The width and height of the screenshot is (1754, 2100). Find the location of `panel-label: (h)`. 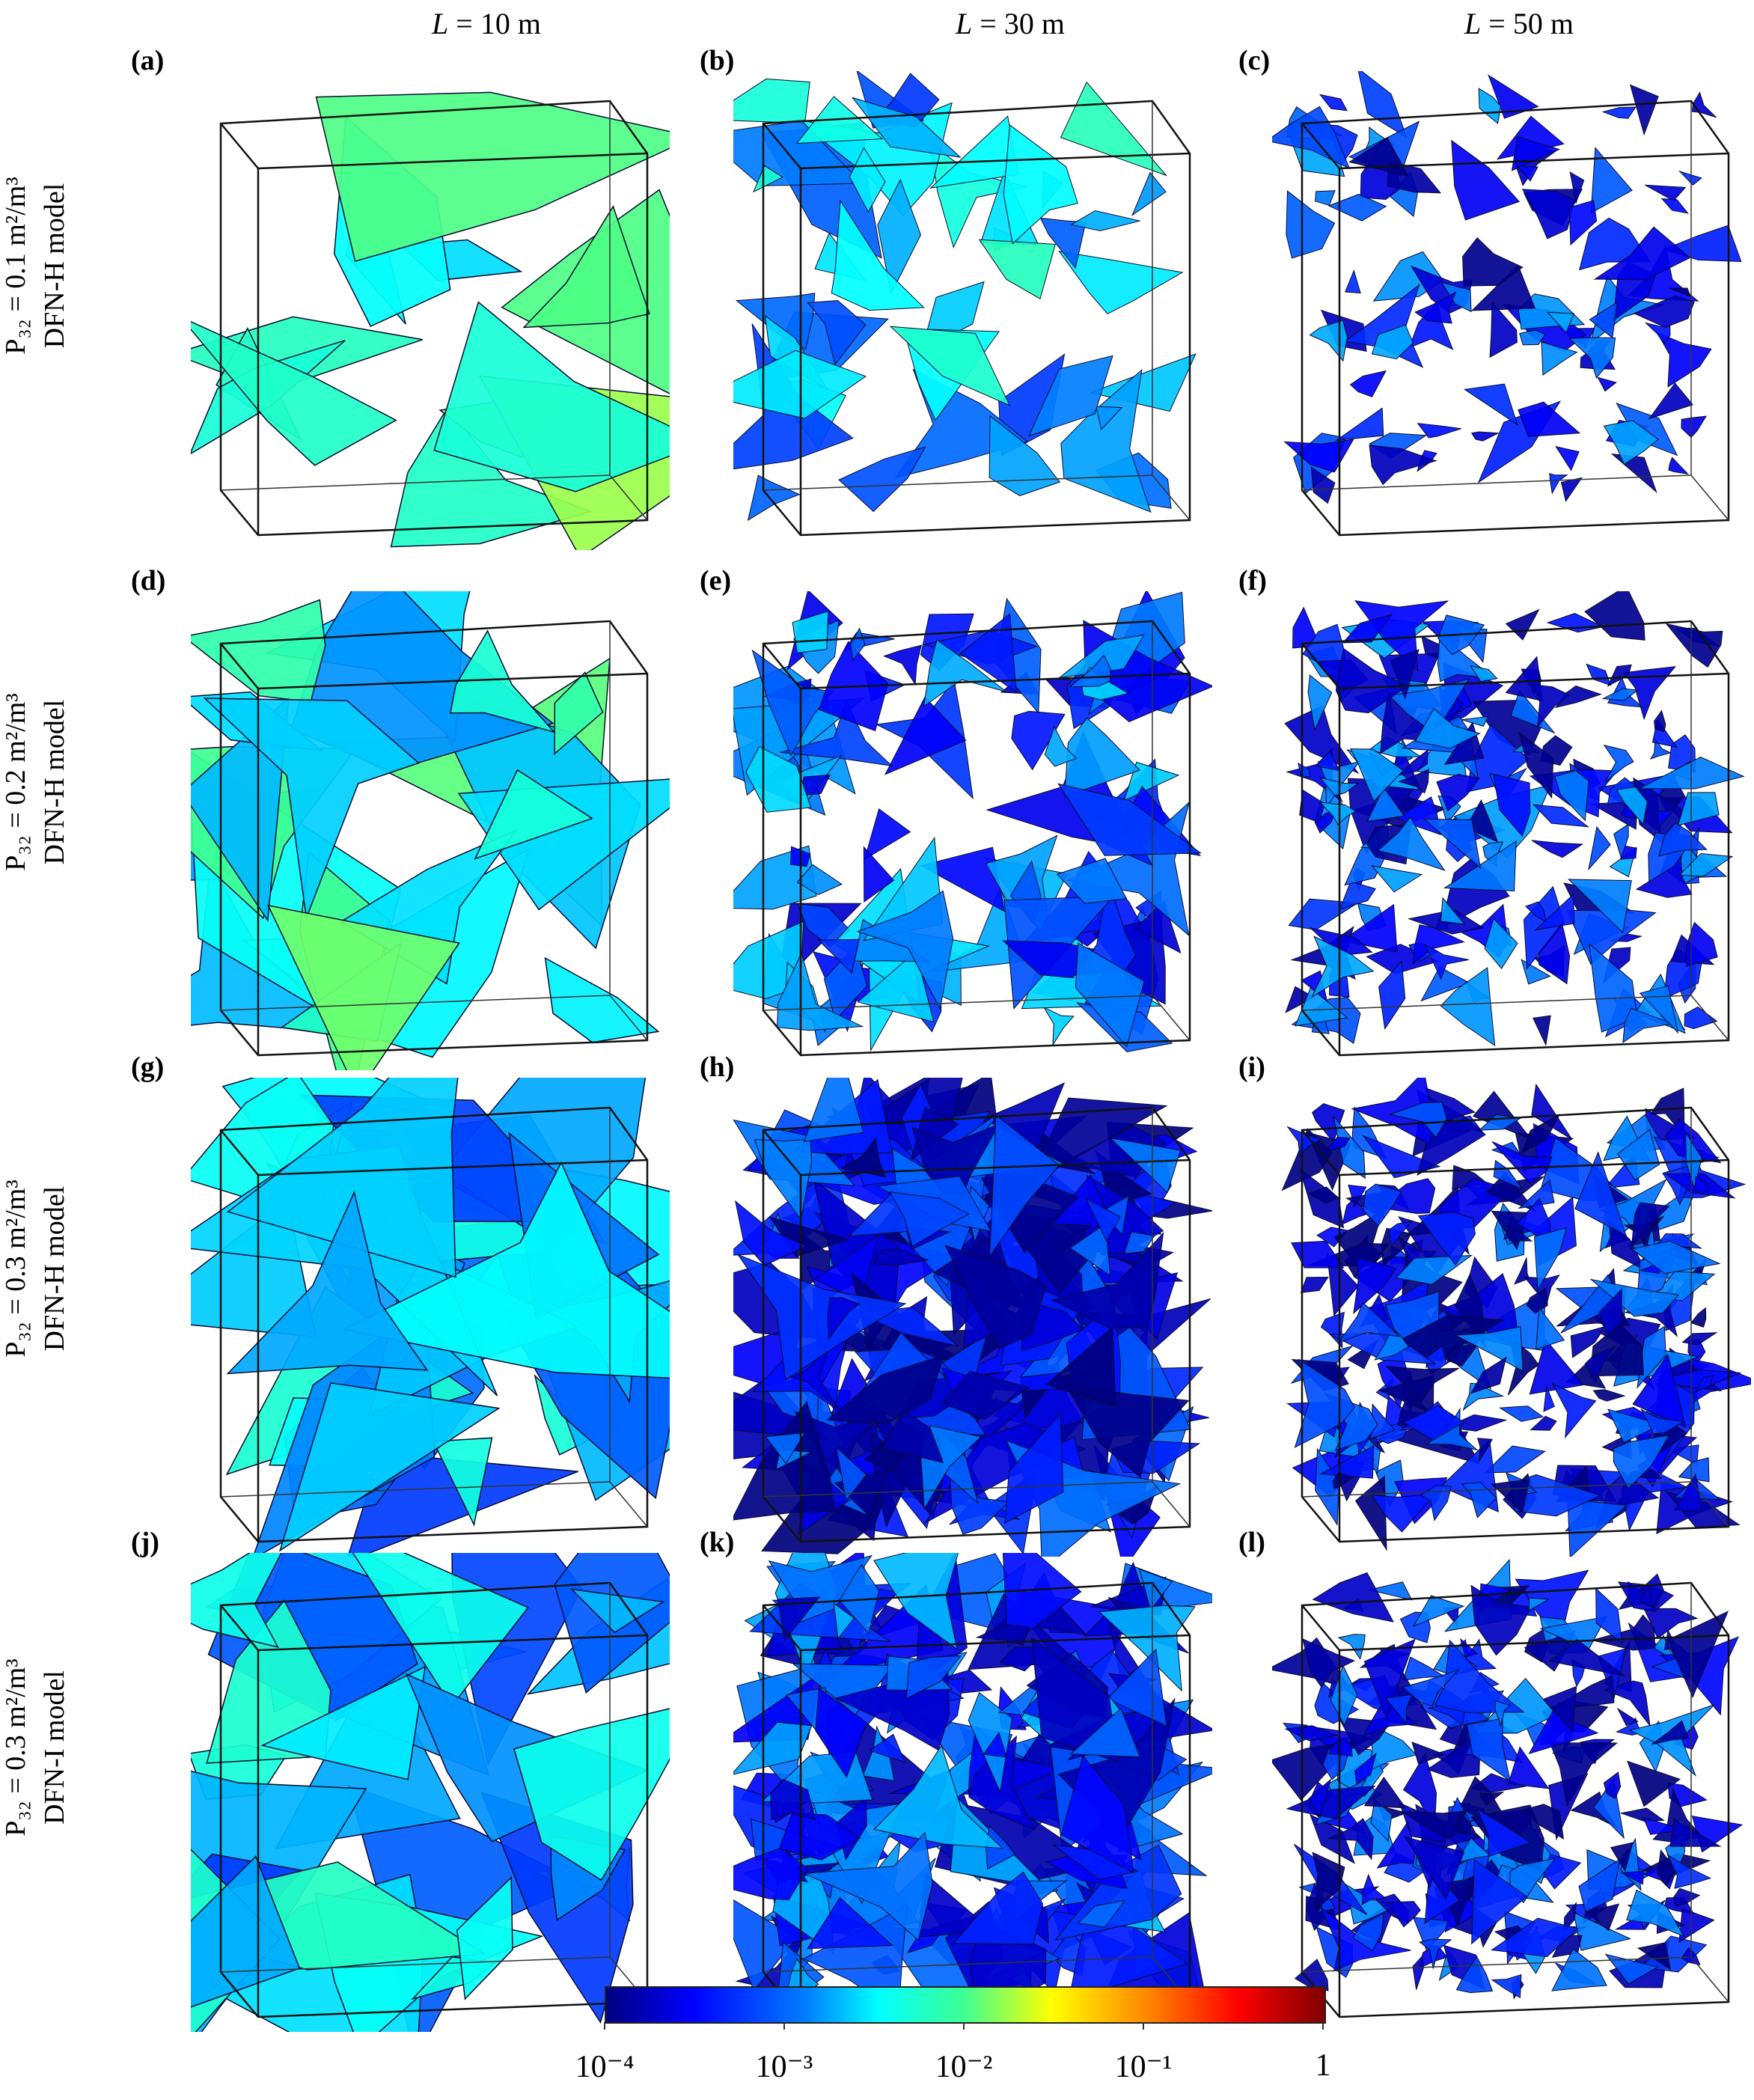

panel-label: (h) is located at coordinates (717, 1067).